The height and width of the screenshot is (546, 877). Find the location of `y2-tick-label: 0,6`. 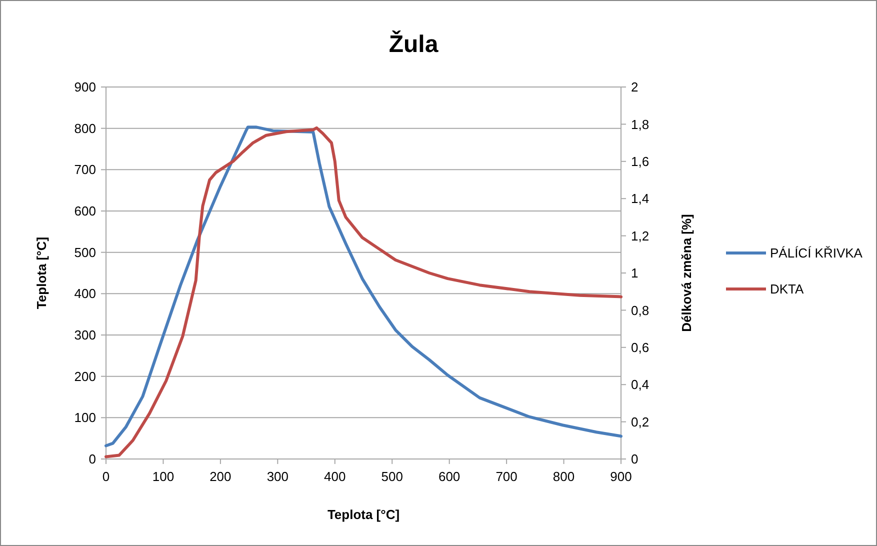

y2-tick-label: 0,6 is located at coordinates (640, 347).